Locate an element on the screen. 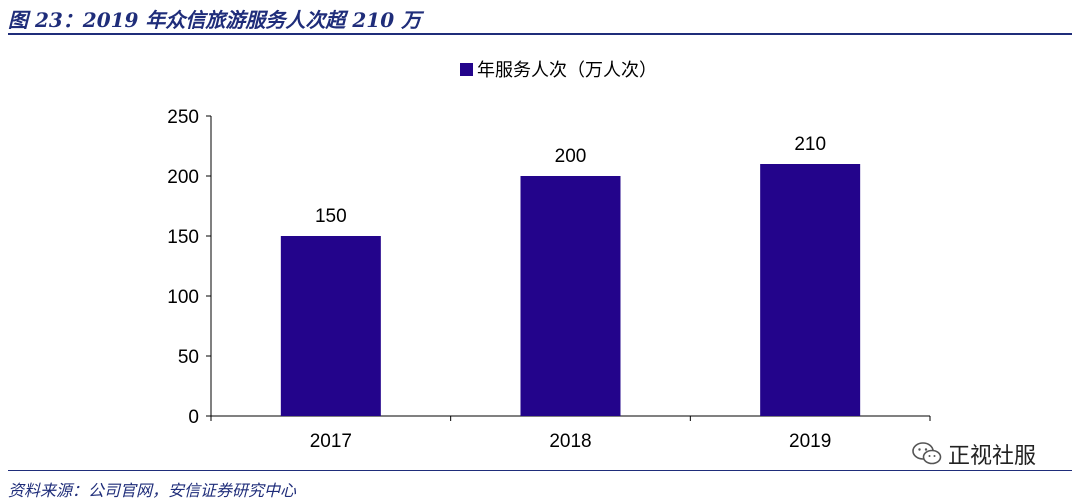  bar-2018 is located at coordinates (570, 296).